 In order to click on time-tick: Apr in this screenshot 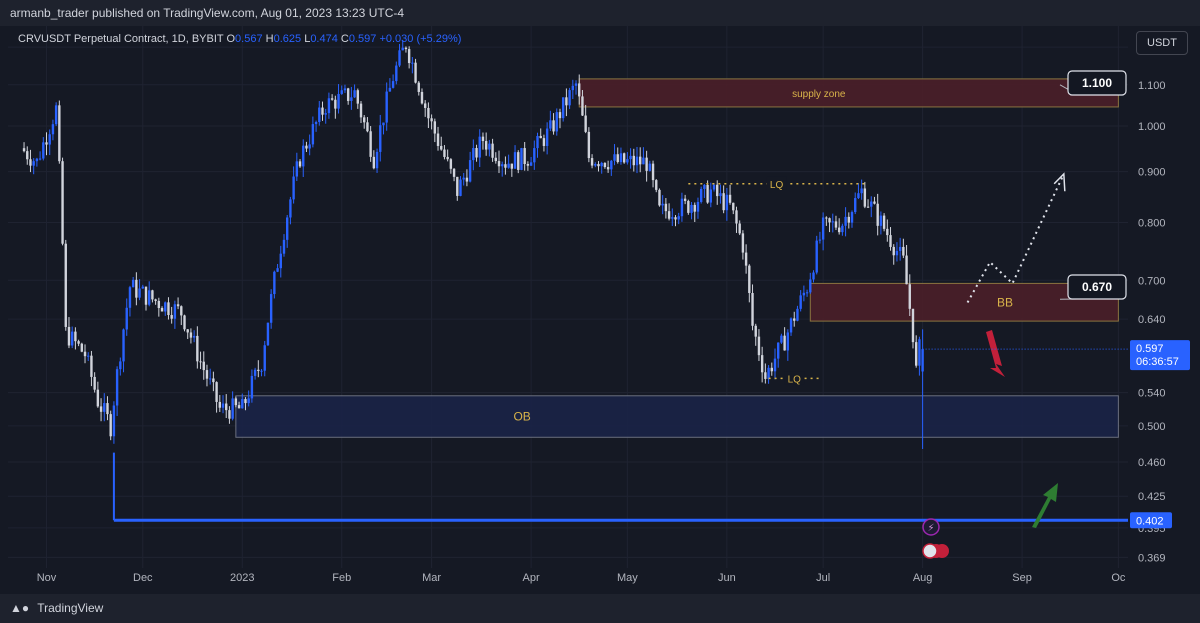, I will do `click(531, 578)`.